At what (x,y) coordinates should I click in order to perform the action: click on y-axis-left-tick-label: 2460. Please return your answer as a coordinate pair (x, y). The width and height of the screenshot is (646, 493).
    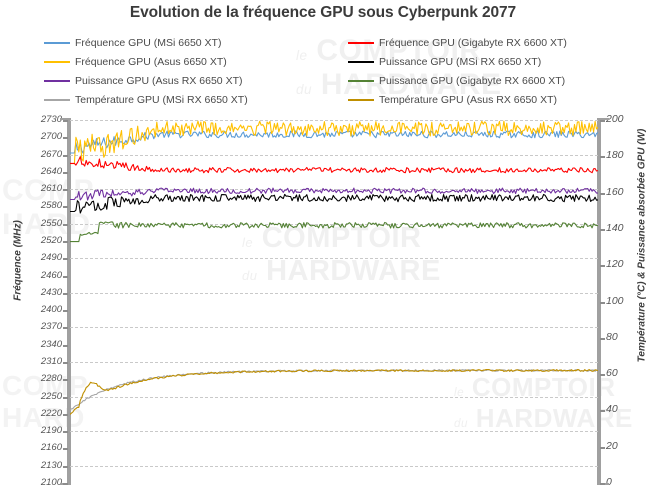
    Looking at the image, I should click on (51, 275).